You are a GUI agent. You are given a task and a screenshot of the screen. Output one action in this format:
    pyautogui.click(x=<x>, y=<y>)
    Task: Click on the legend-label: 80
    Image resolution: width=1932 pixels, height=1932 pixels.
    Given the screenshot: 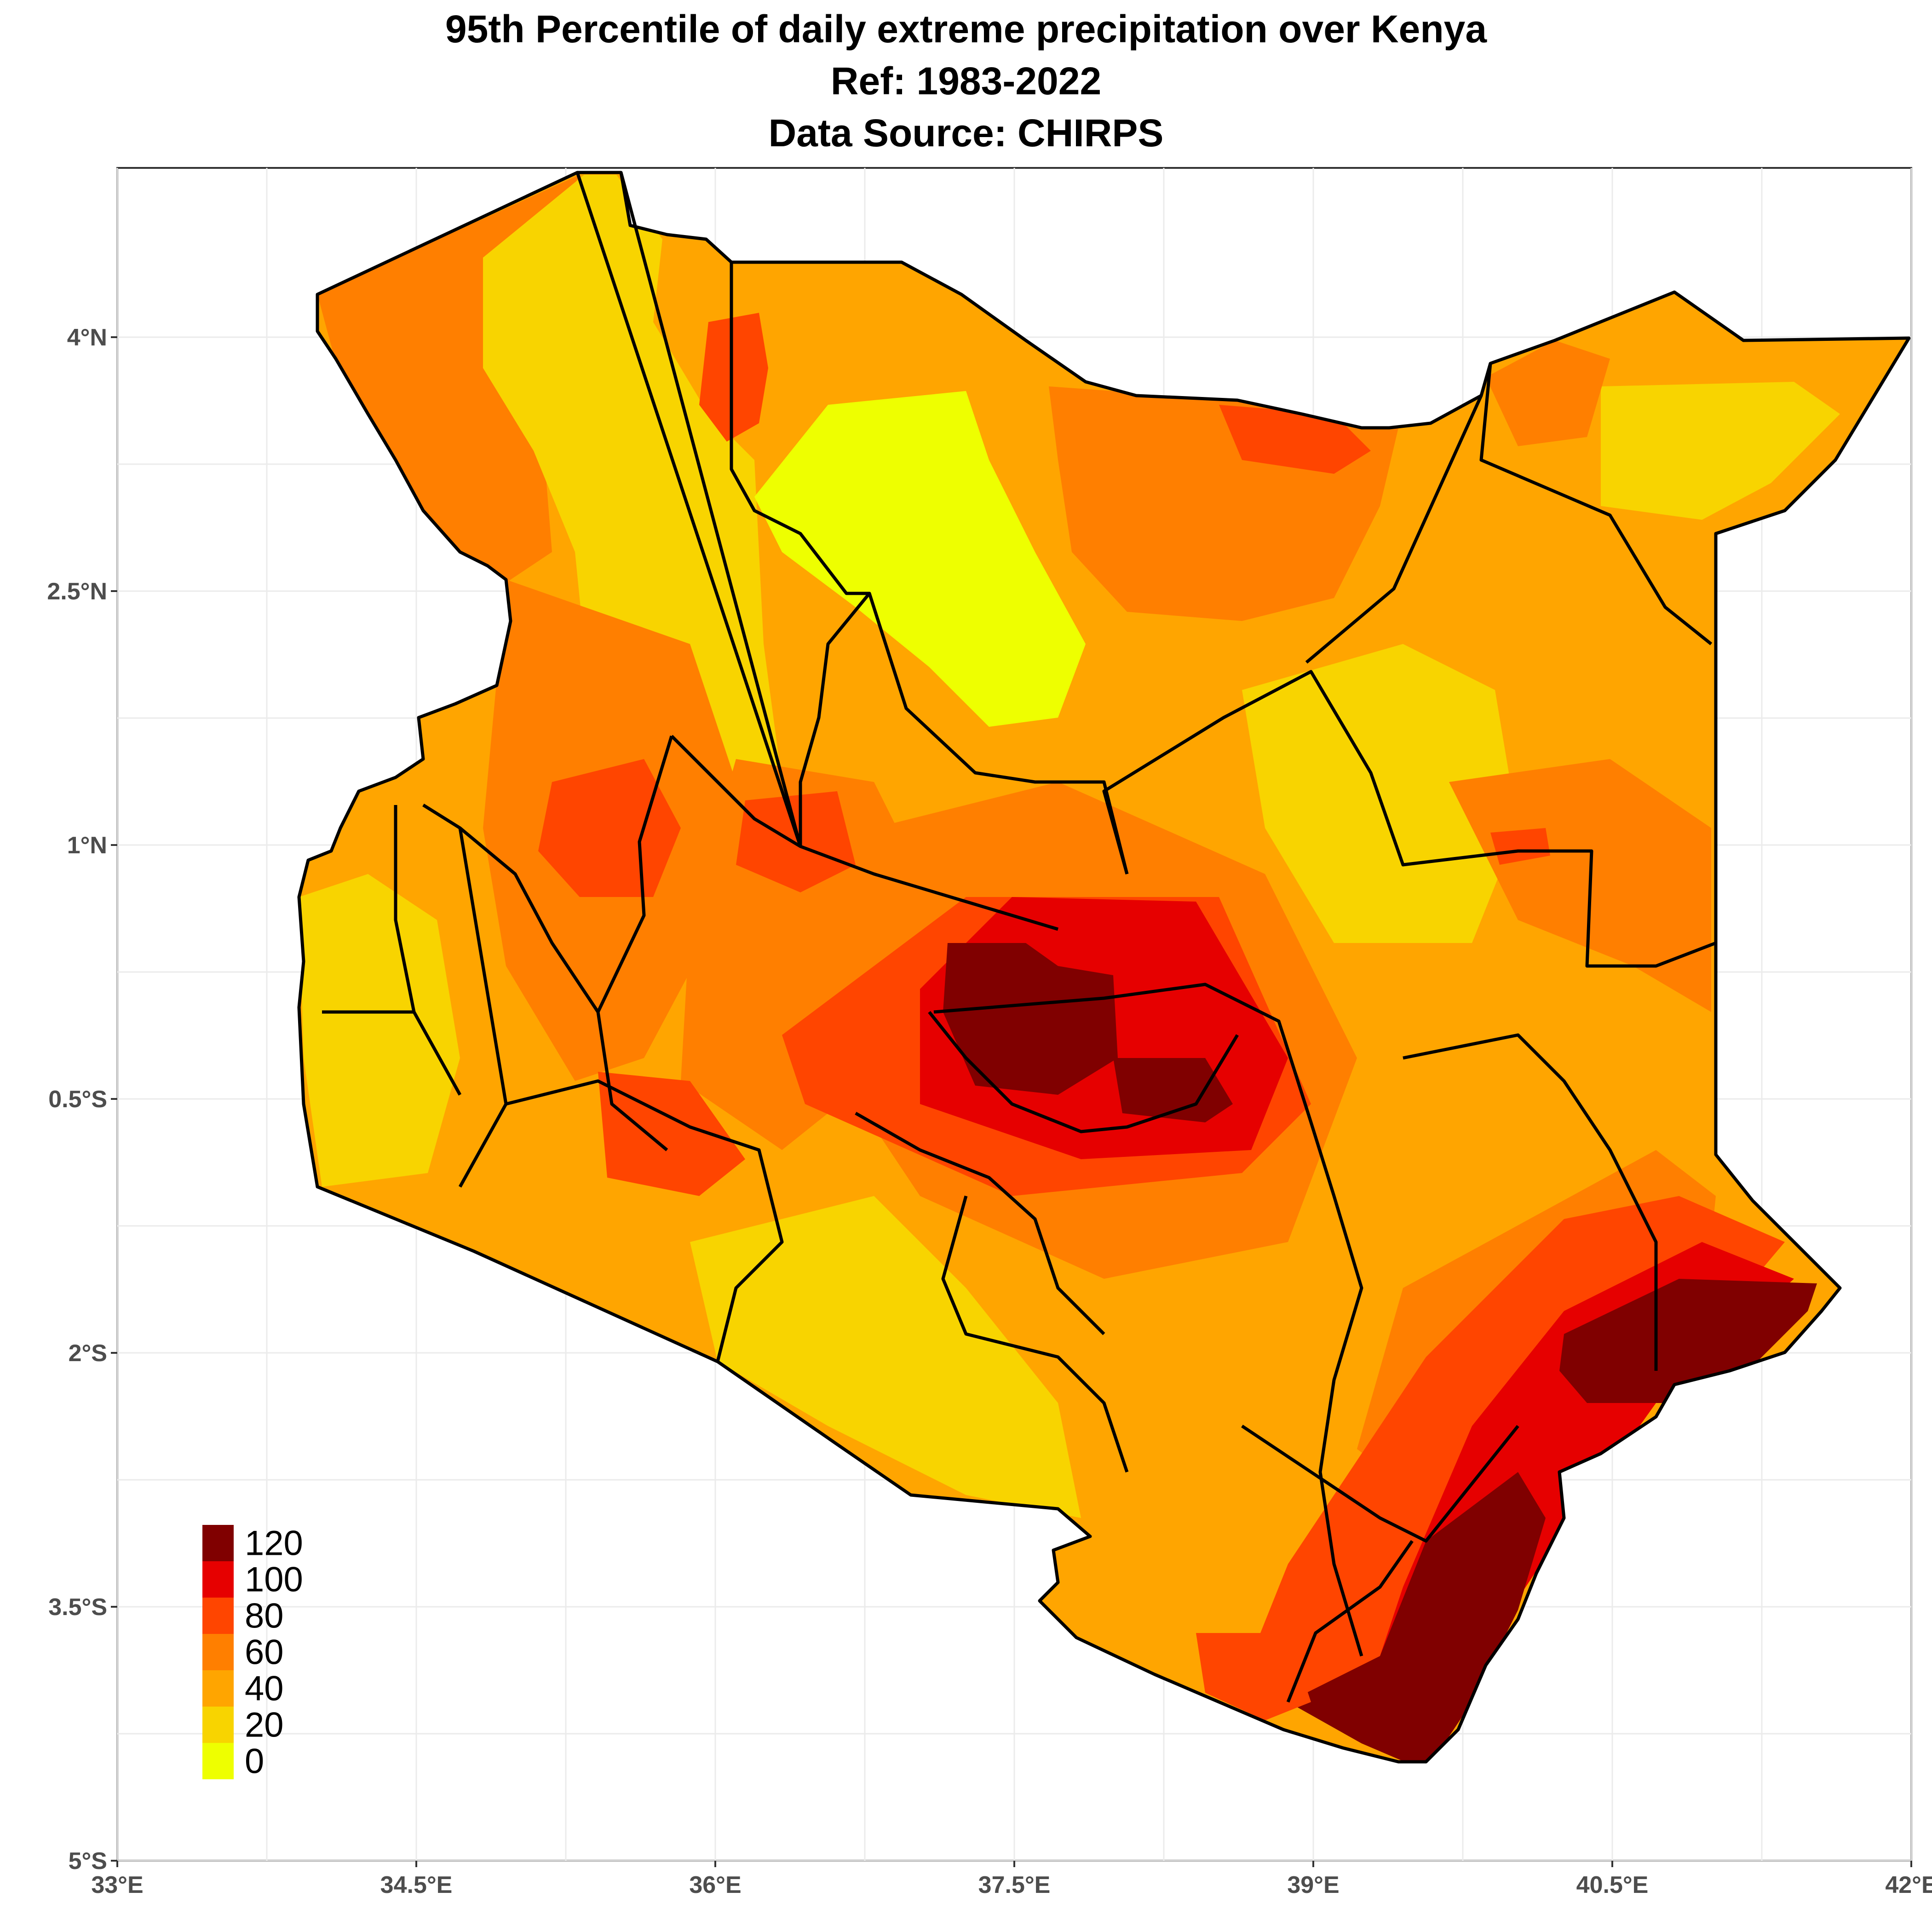 What is the action you would take?
    pyautogui.click(x=264, y=1616)
    